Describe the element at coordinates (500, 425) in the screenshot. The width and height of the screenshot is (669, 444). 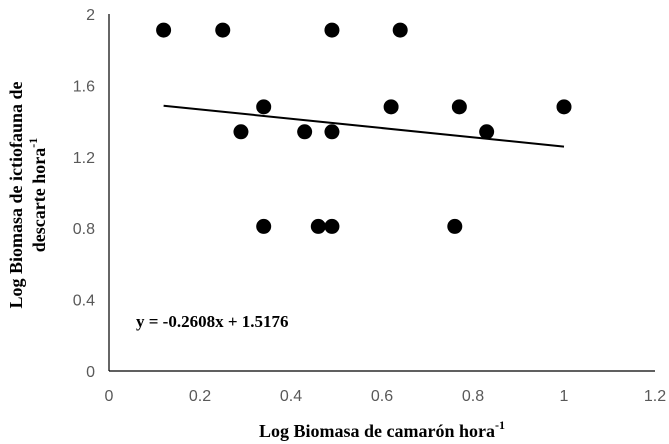
I see `x-axis-title-superscript: -1` at that location.